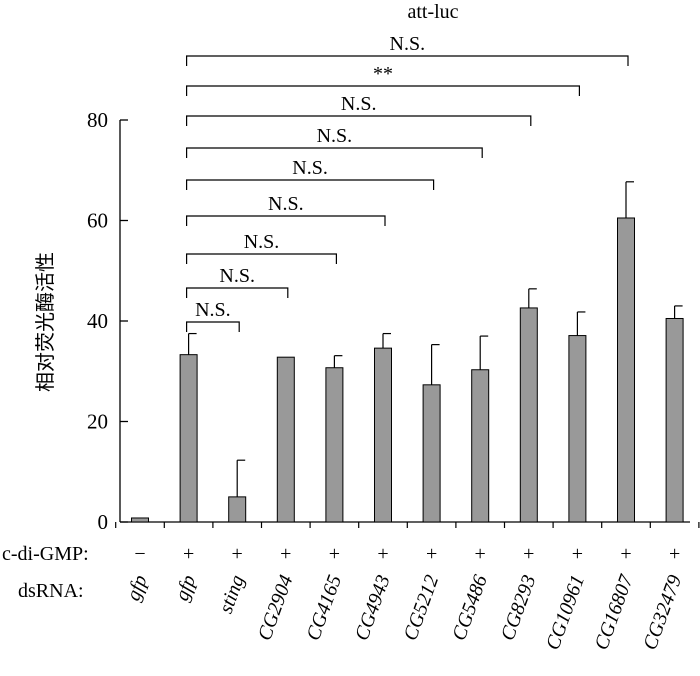 The width and height of the screenshot is (700, 676). Describe the element at coordinates (519, 607) in the screenshot. I see `category-label: CG8293` at that location.